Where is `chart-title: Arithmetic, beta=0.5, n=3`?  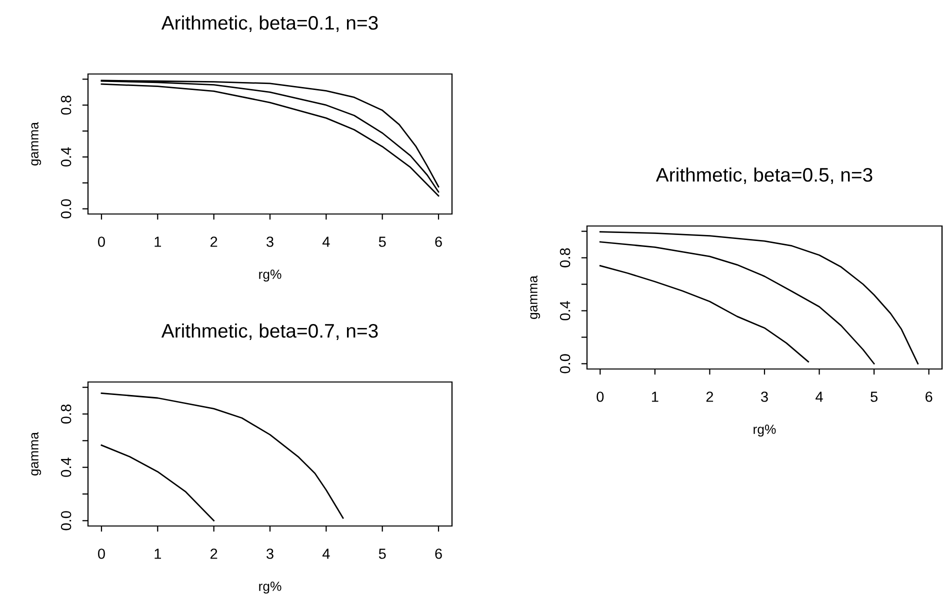
chart-title: Arithmetic, beta=0.5, n=3 is located at coordinates (764, 175).